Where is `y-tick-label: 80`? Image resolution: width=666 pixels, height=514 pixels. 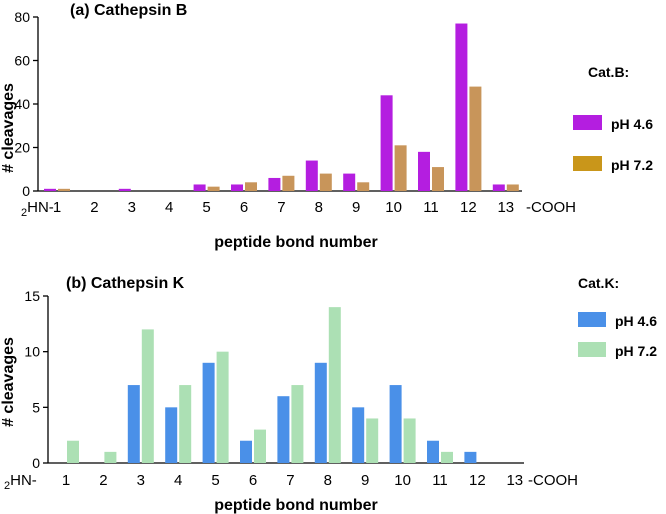 y-tick-label: 80 is located at coordinates (22, 17).